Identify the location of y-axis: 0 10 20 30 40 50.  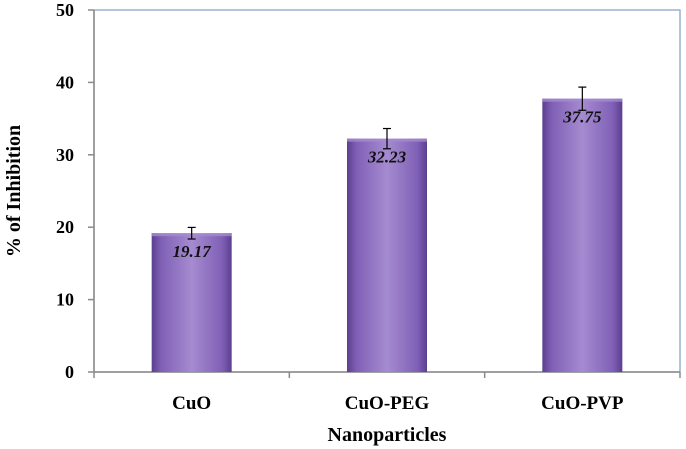
(75, 191).